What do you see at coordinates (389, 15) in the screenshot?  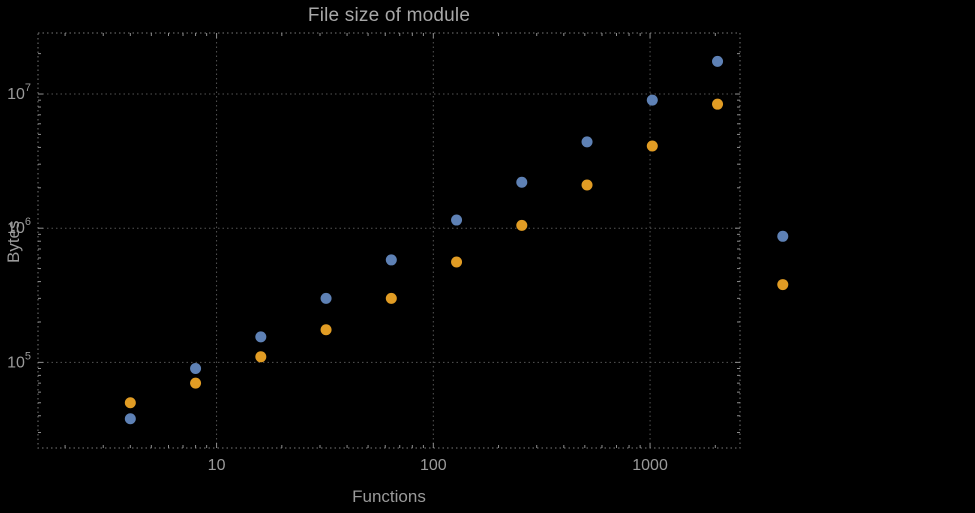 I see `chart-title: File size of module` at bounding box center [389, 15].